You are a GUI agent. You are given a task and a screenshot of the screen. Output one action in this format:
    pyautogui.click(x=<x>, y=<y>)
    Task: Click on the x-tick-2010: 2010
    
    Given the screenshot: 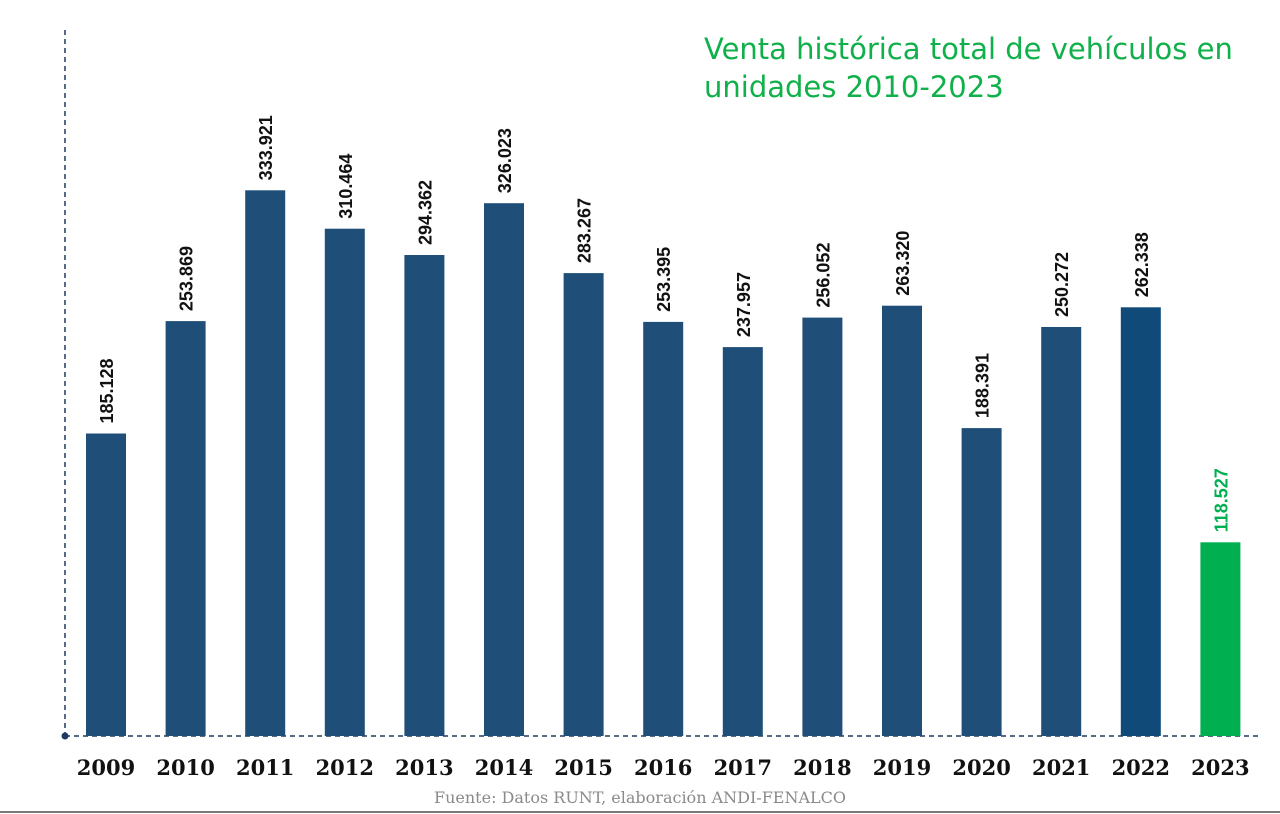 What is the action you would take?
    pyautogui.click(x=185, y=767)
    